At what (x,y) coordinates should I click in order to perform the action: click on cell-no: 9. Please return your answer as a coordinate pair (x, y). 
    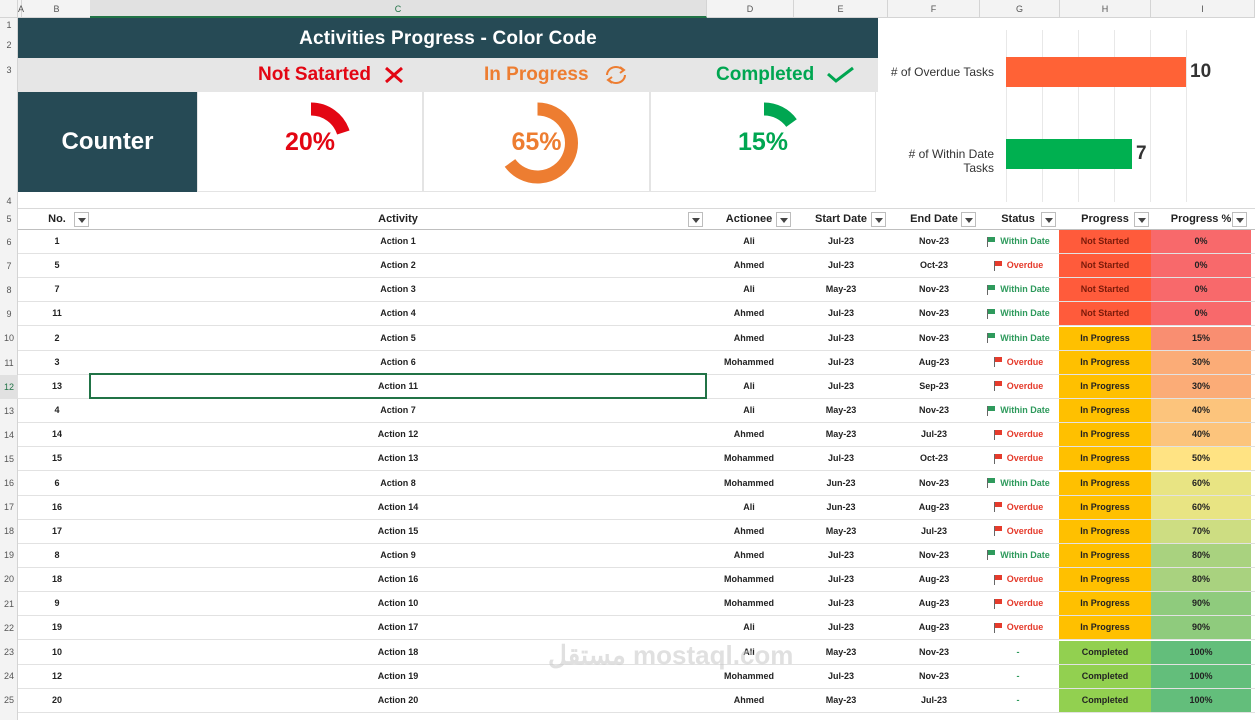
    Looking at the image, I should click on (57, 603).